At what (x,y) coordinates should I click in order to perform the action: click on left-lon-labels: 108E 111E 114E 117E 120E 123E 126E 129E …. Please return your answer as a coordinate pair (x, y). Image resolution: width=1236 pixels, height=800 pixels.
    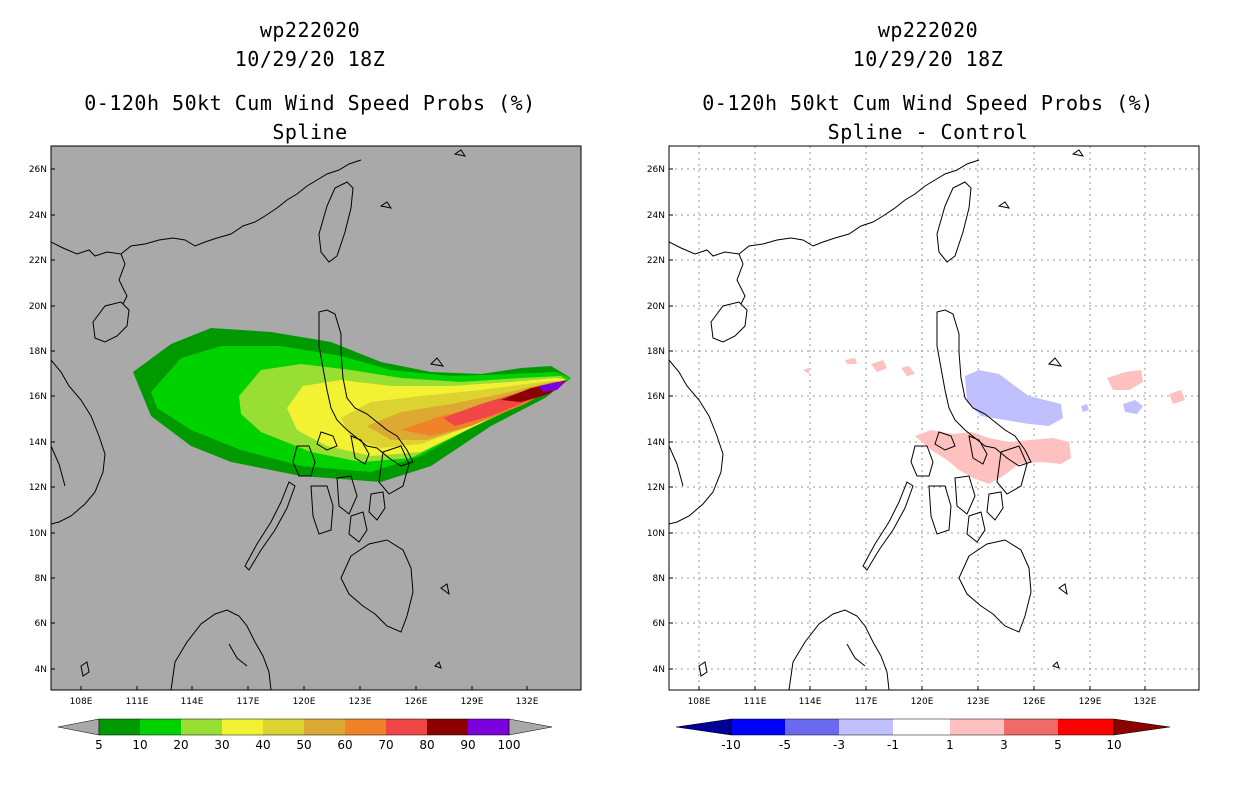
    Looking at the image, I should click on (304, 702).